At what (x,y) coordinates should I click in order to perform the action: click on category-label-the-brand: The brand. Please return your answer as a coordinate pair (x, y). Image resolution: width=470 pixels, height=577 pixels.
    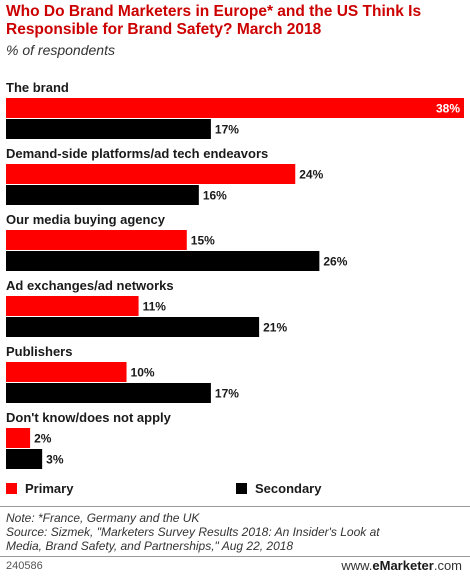
    Looking at the image, I should click on (37, 87).